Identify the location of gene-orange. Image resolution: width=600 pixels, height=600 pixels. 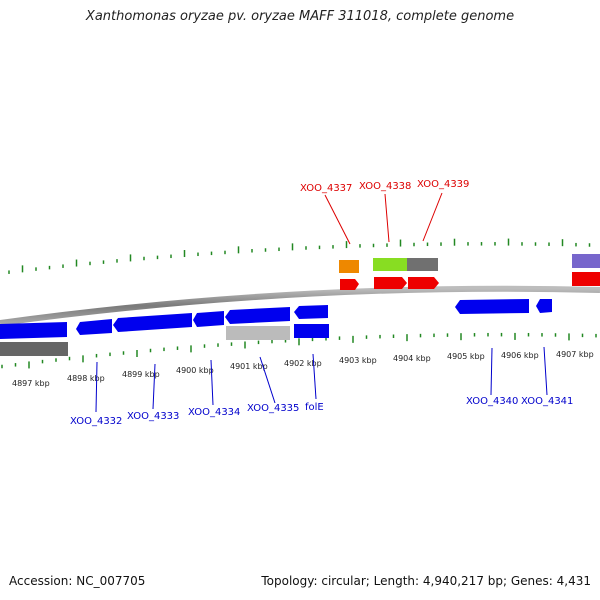
(349, 266).